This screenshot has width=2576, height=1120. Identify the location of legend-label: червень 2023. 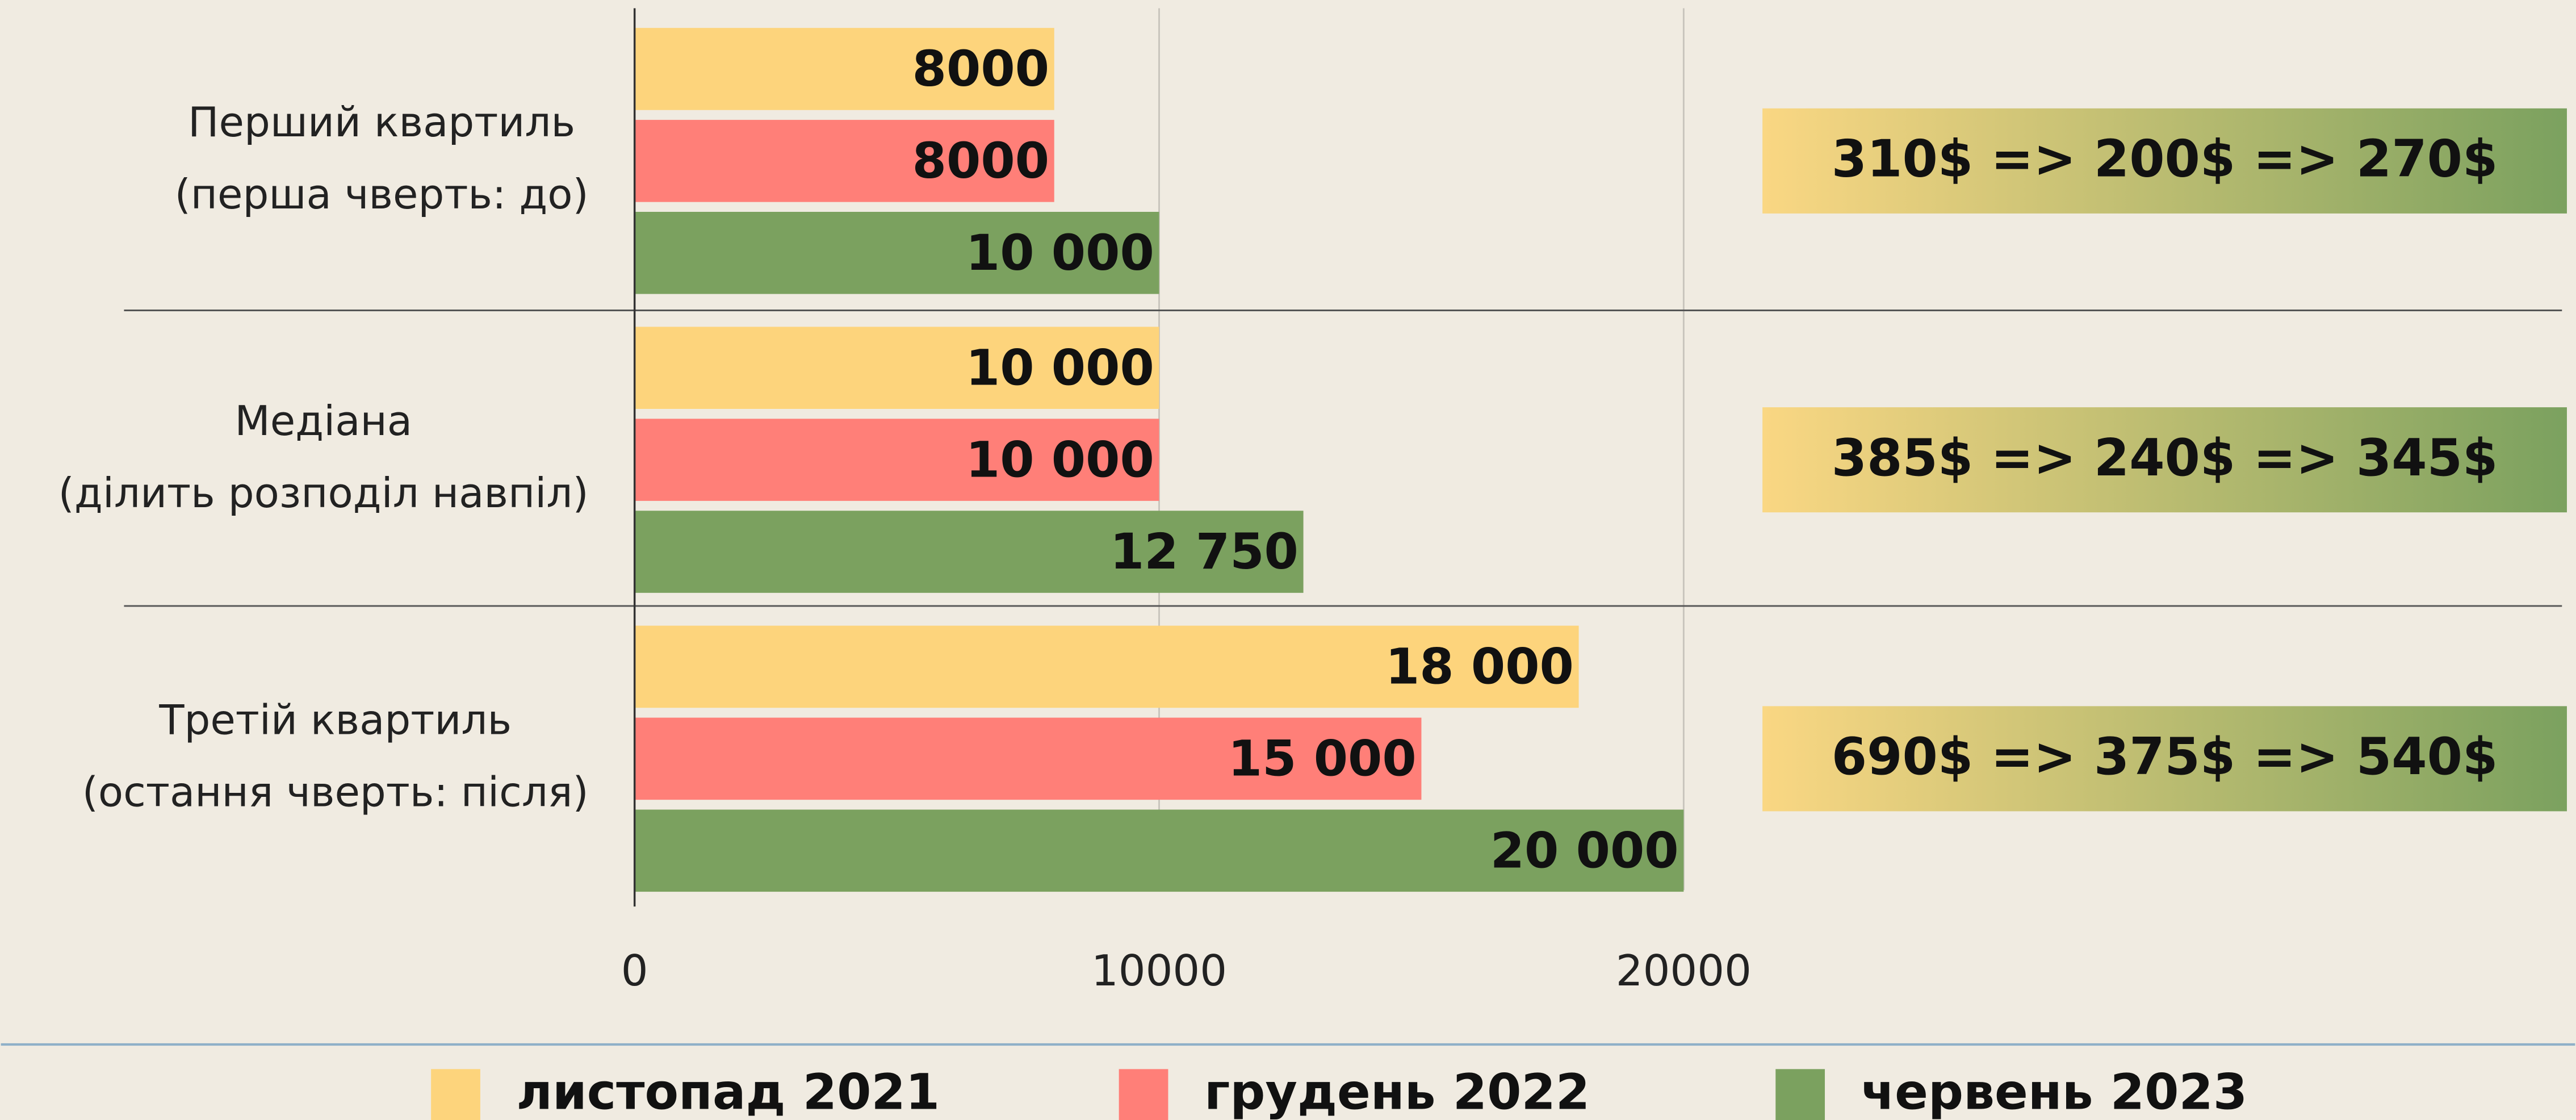
(2054, 1092).